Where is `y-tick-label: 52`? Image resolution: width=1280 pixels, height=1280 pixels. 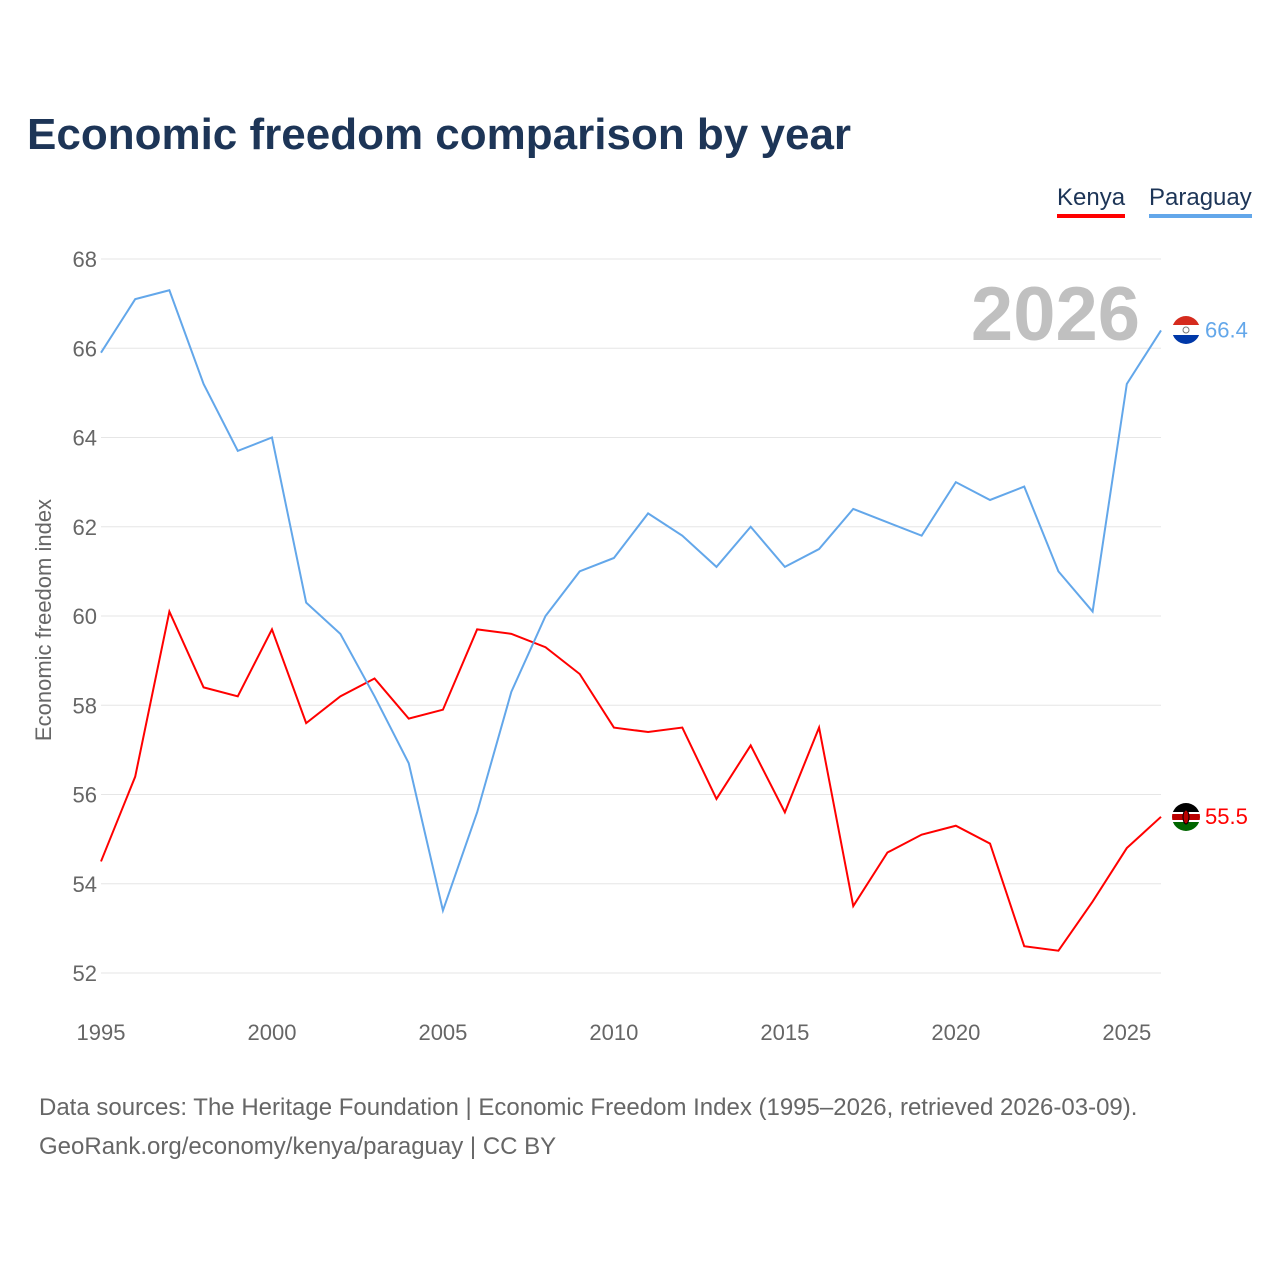 y-tick-label: 52 is located at coordinates (85, 973).